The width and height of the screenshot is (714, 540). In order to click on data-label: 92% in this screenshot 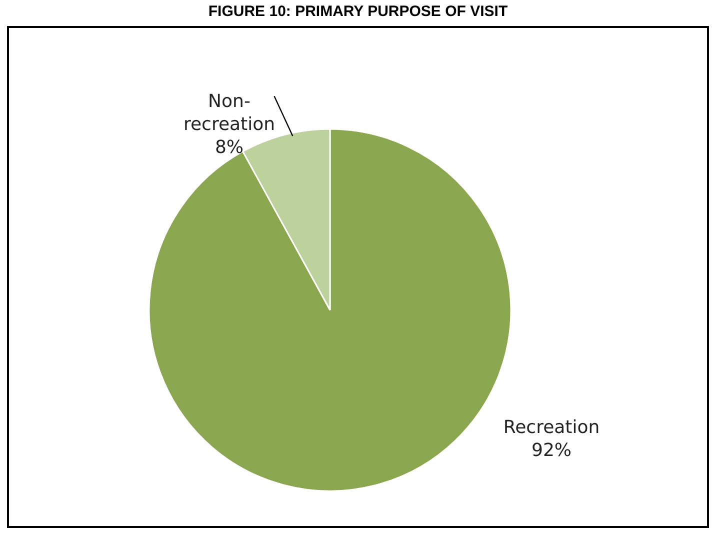, I will do `click(552, 451)`.